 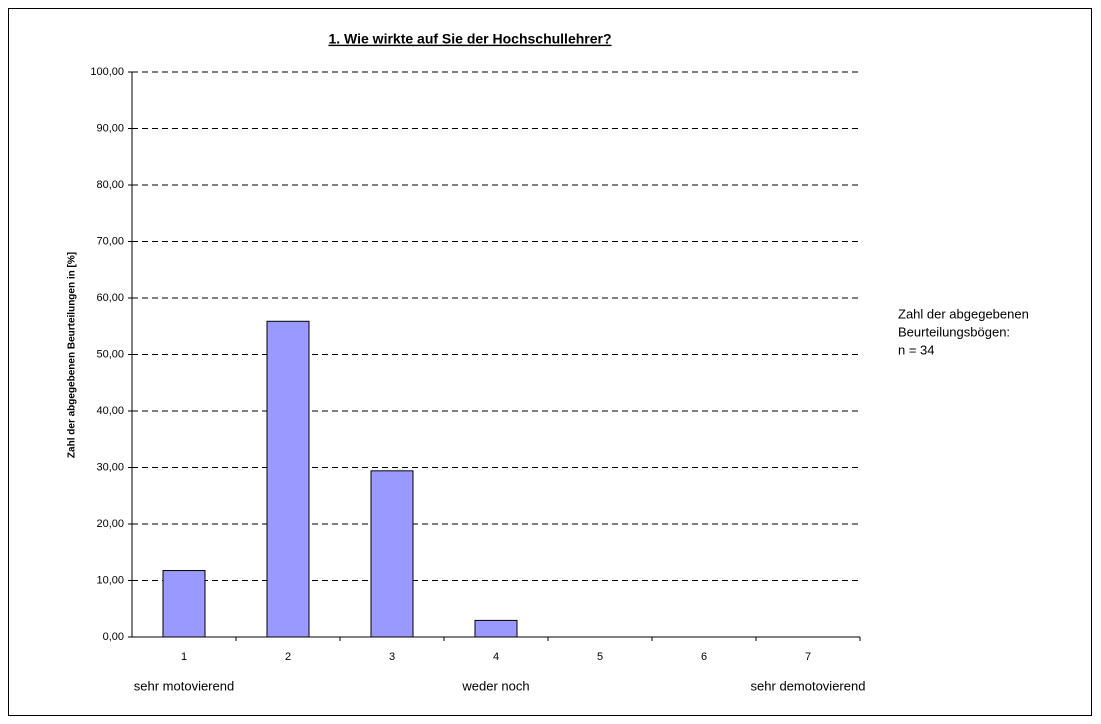 I want to click on y-tick-label: 50,00, so click(x=110, y=354).